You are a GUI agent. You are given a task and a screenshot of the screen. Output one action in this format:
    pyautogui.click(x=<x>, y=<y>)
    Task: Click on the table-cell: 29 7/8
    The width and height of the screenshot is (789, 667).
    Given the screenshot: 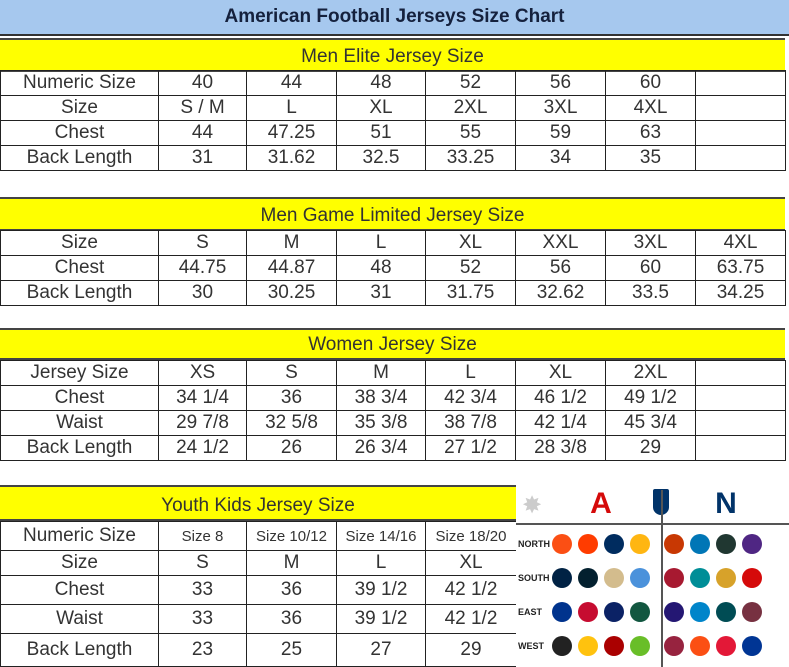 What is the action you would take?
    pyautogui.click(x=202, y=423)
    